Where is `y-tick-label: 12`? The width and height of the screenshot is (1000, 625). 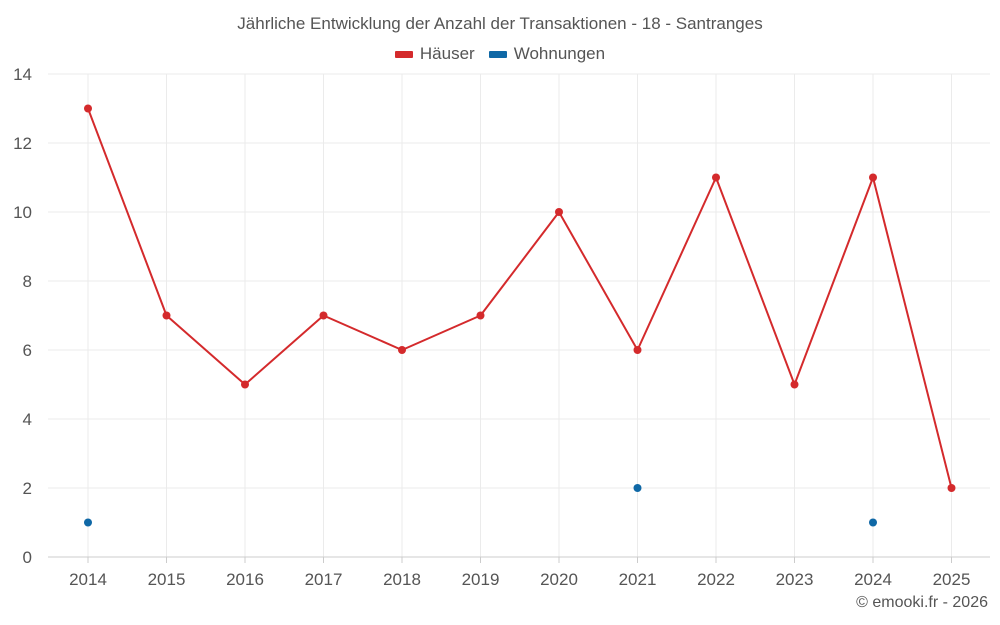 y-tick-label: 12 is located at coordinates (22, 143).